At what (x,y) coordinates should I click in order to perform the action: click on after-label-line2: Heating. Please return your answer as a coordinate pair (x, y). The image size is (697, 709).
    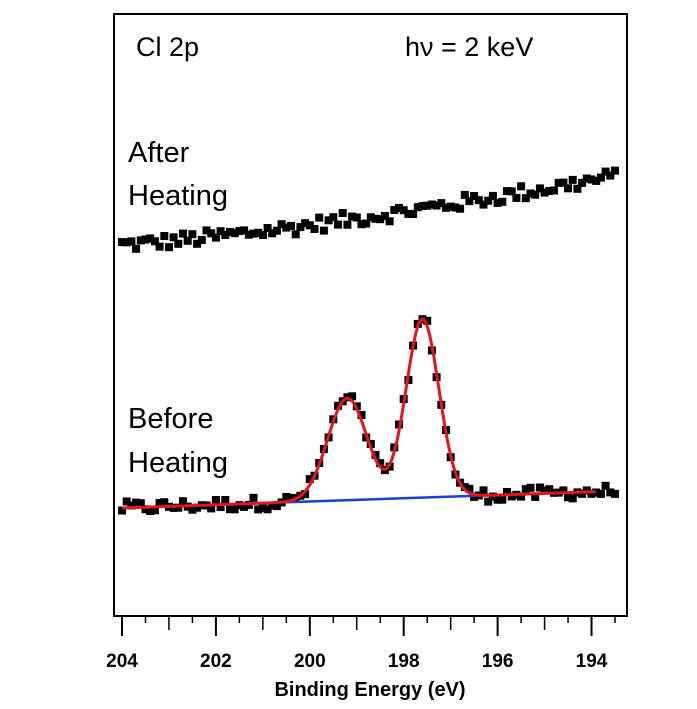
    Looking at the image, I should click on (178, 196).